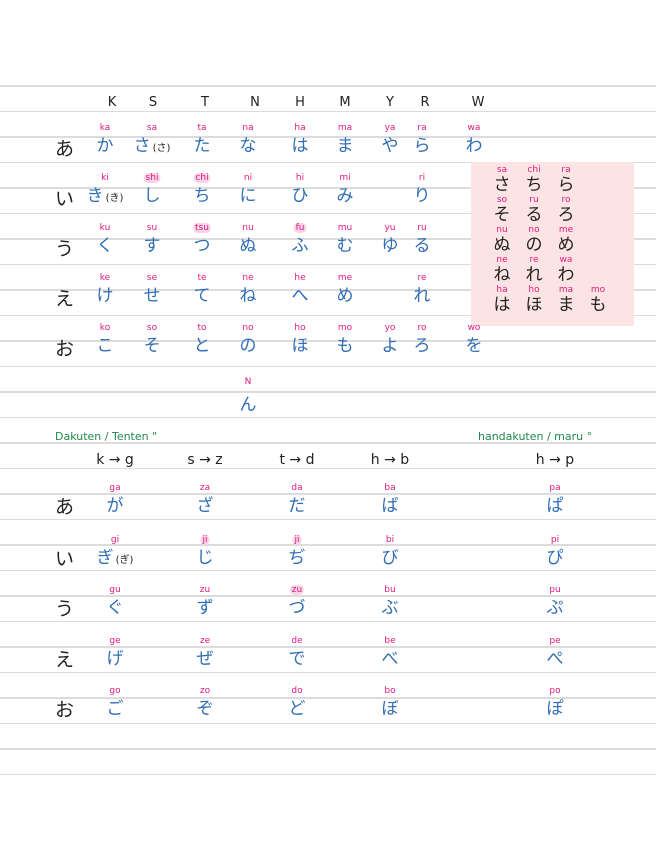 The width and height of the screenshot is (656, 848). Describe the element at coordinates (390, 460) in the screenshot. I see `conversion-header: h → b` at that location.